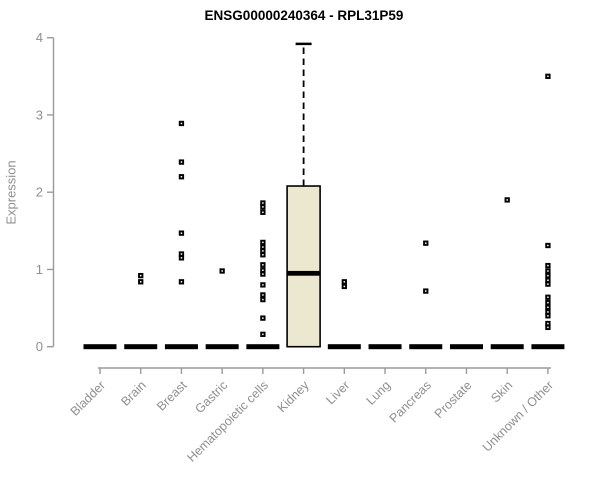  I want to click on x-tick-label-skin: Skin, so click(501, 391).